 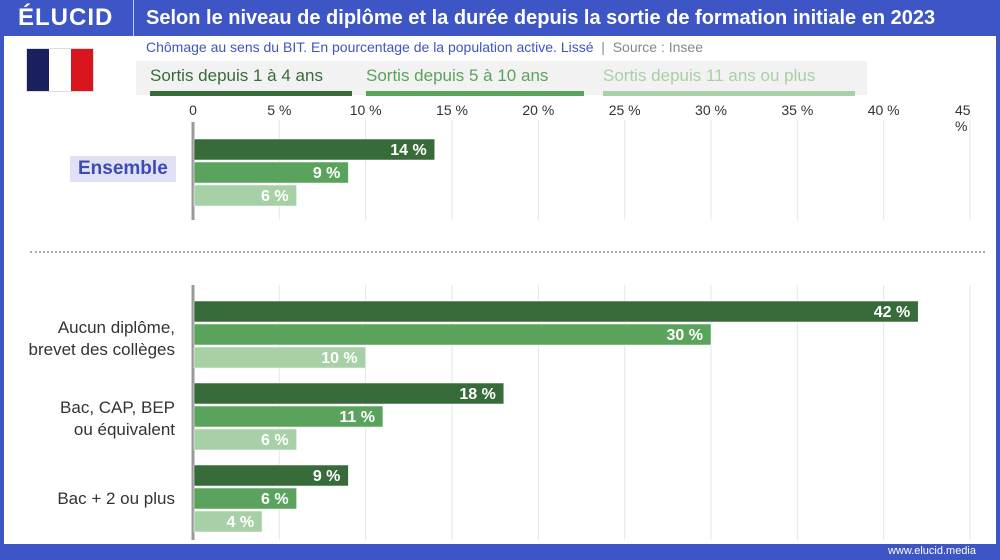 I want to click on source-text: Source : Insee, so click(x=657, y=47).